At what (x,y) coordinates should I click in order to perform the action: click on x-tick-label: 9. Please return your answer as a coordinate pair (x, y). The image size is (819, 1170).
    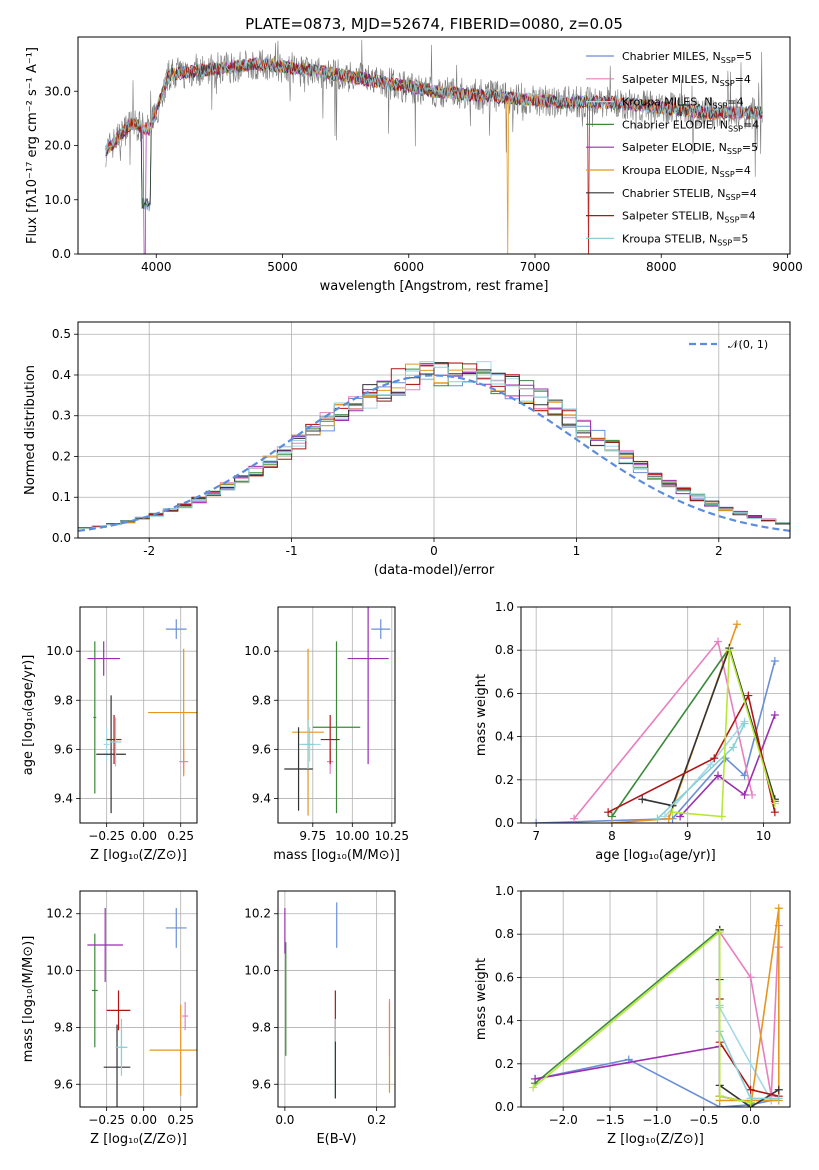
    Looking at the image, I should click on (688, 836).